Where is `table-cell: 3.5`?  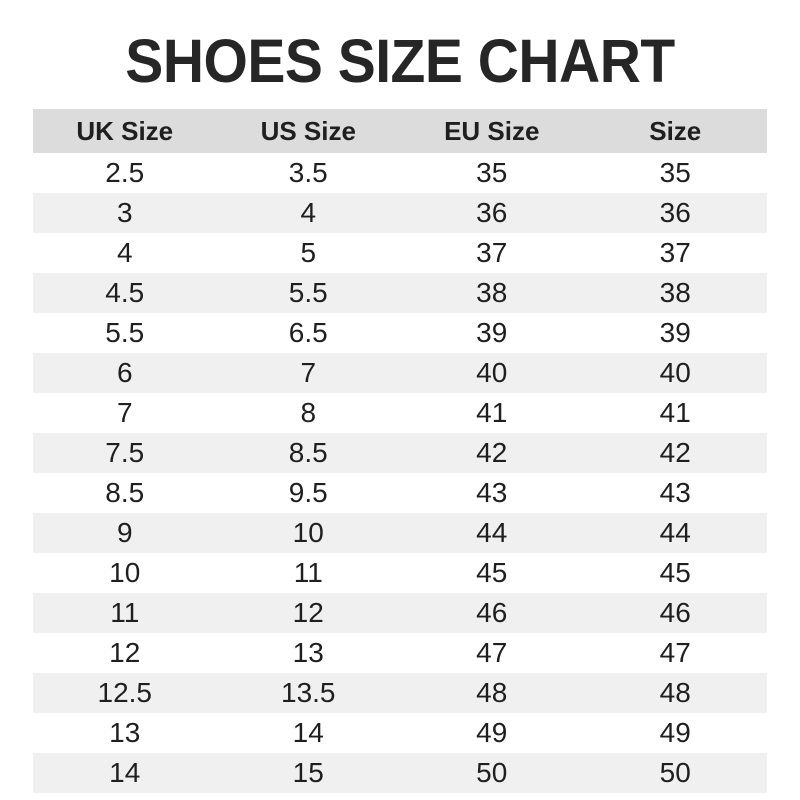
table-cell: 3.5 is located at coordinates (308, 172).